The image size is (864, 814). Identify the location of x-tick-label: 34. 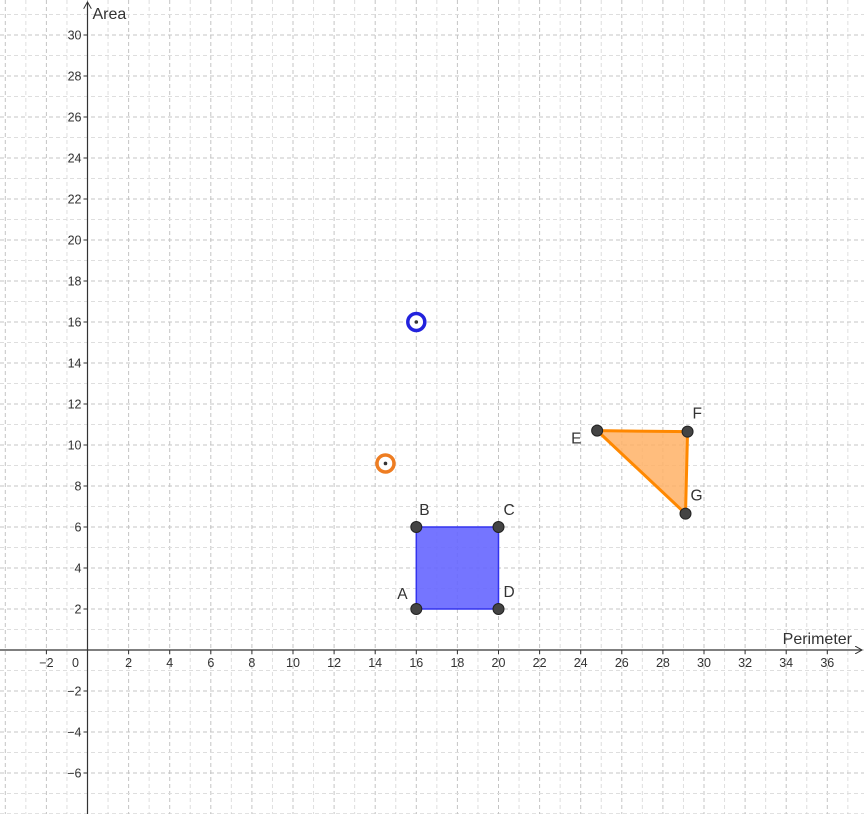
(786, 663).